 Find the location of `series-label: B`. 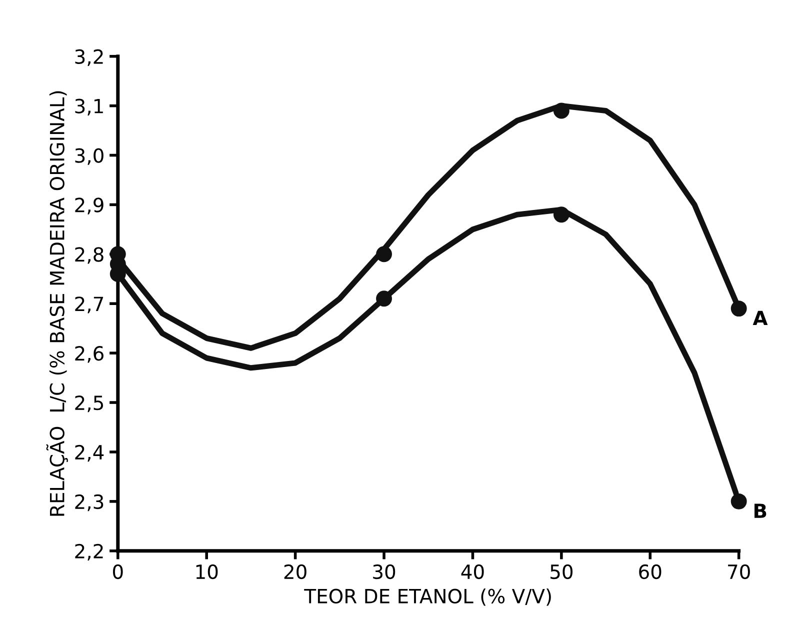

series-label: B is located at coordinates (760, 511).